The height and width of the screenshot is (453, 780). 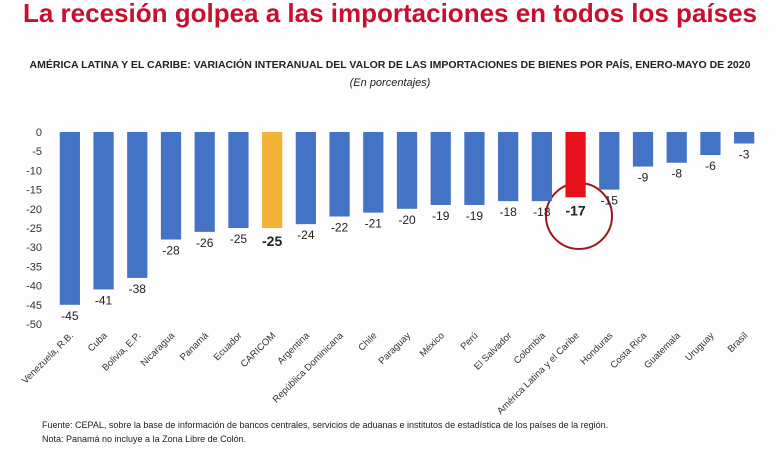 What do you see at coordinates (575, 210) in the screenshot?
I see `value-label: -17` at bounding box center [575, 210].